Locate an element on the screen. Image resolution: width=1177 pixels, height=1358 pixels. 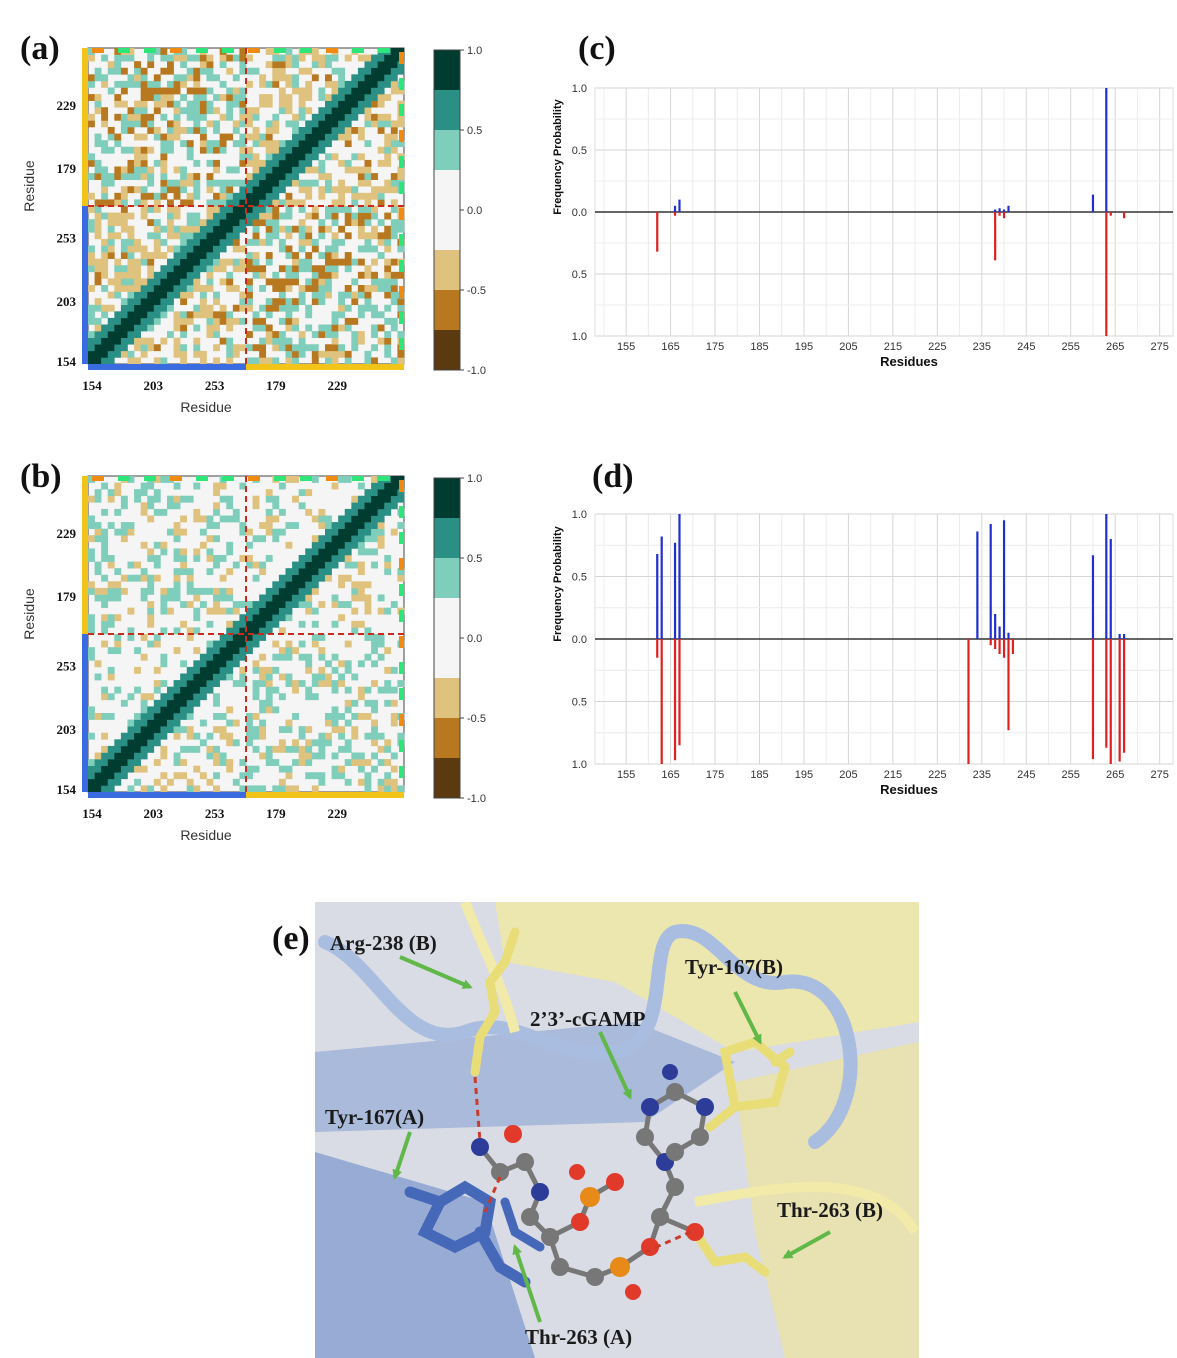
heatmap-xtick: 253 is located at coordinates (215, 385).